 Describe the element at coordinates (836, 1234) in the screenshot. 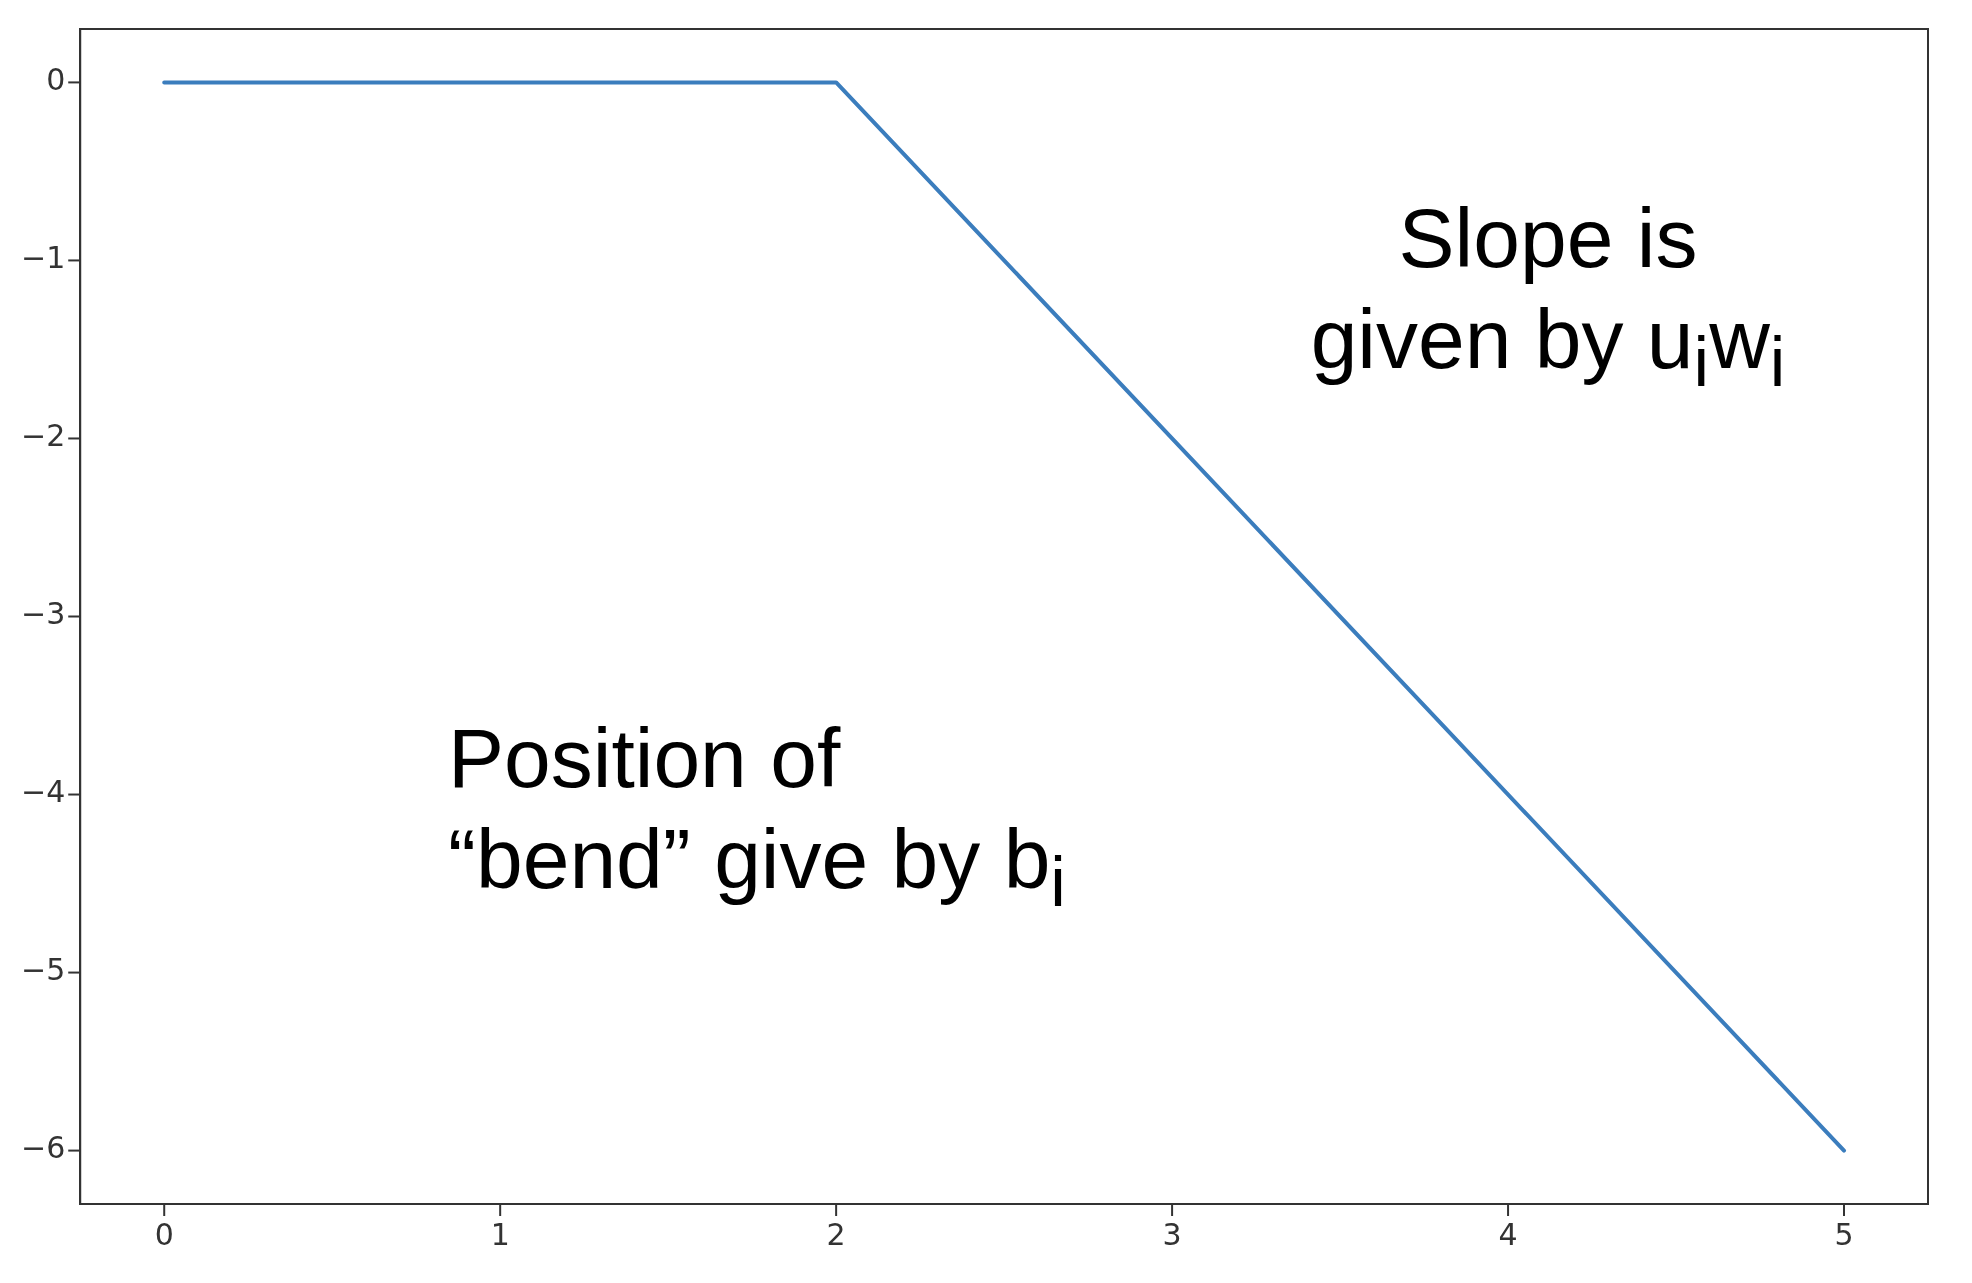

I see `x-tick-label: 2` at that location.